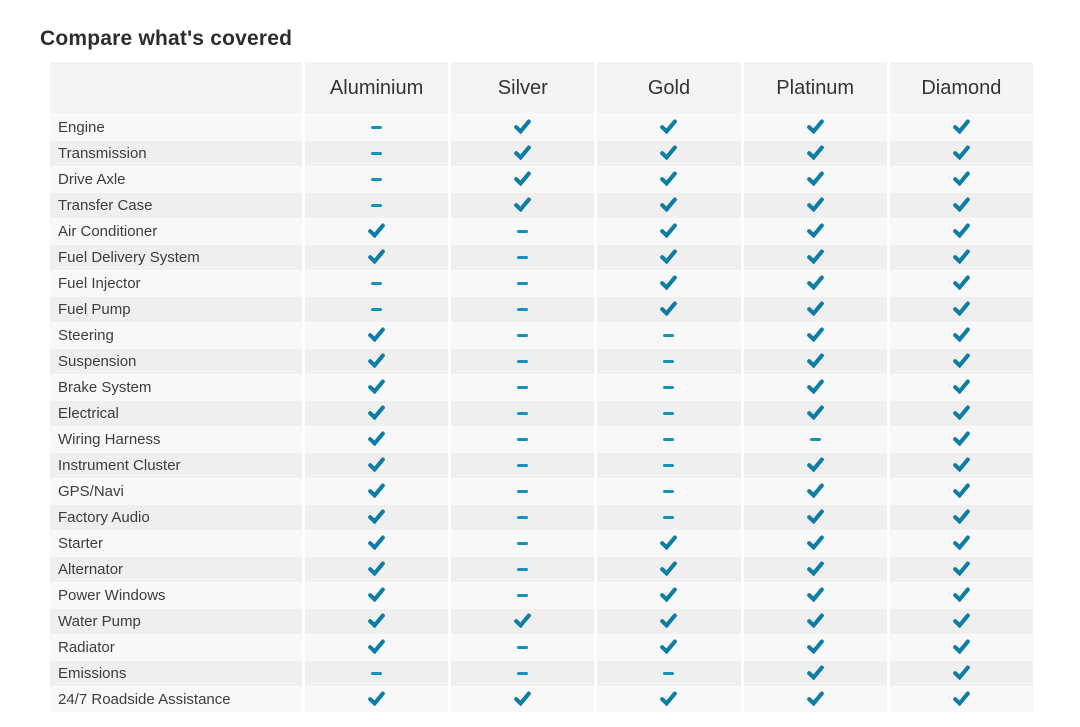 The width and height of the screenshot is (1080, 727). What do you see at coordinates (176, 439) in the screenshot?
I see `row-label: Wiring Harness` at bounding box center [176, 439].